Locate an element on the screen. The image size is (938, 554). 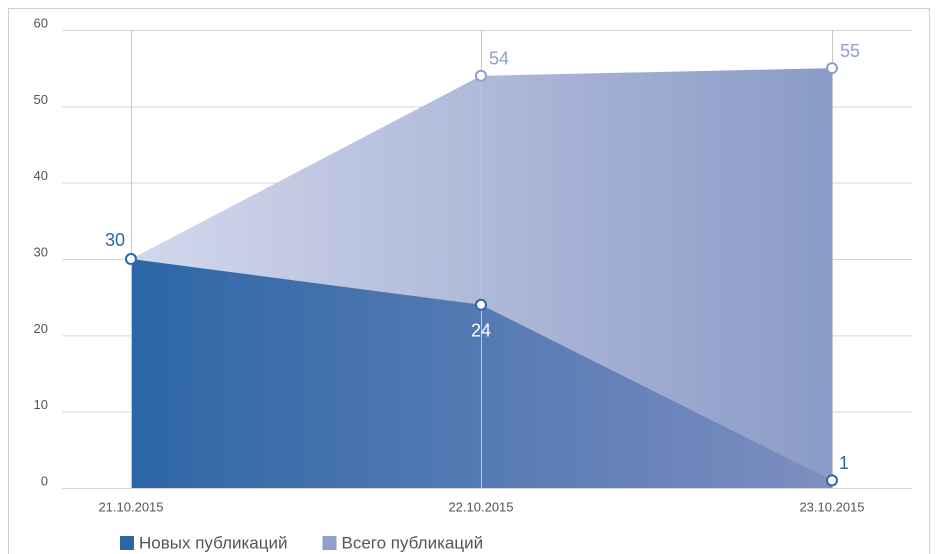
legend-label: Всего публикаций is located at coordinates (412, 542).